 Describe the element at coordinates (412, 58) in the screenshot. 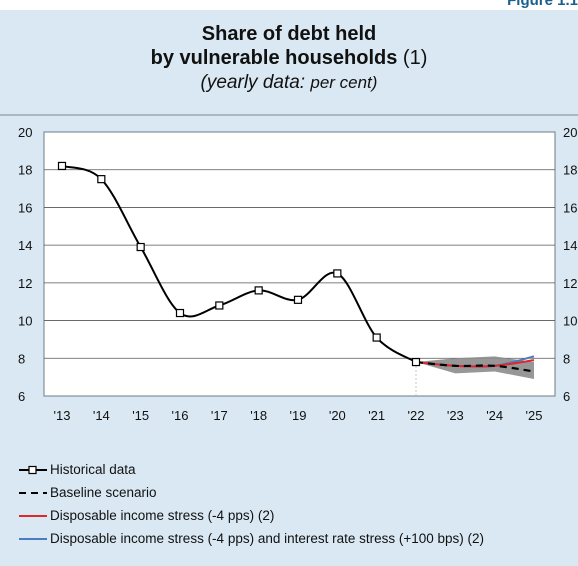

I see `chart-title-note: (1)` at that location.